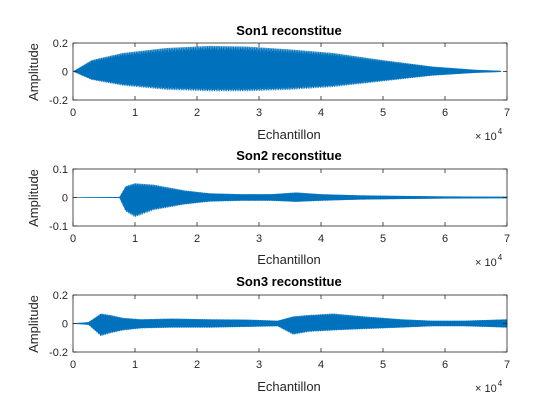 This screenshot has height=420, width=560. Describe the element at coordinates (486, 263) in the screenshot. I see `subplot-2-x-multiplier-base: × 10` at that location.